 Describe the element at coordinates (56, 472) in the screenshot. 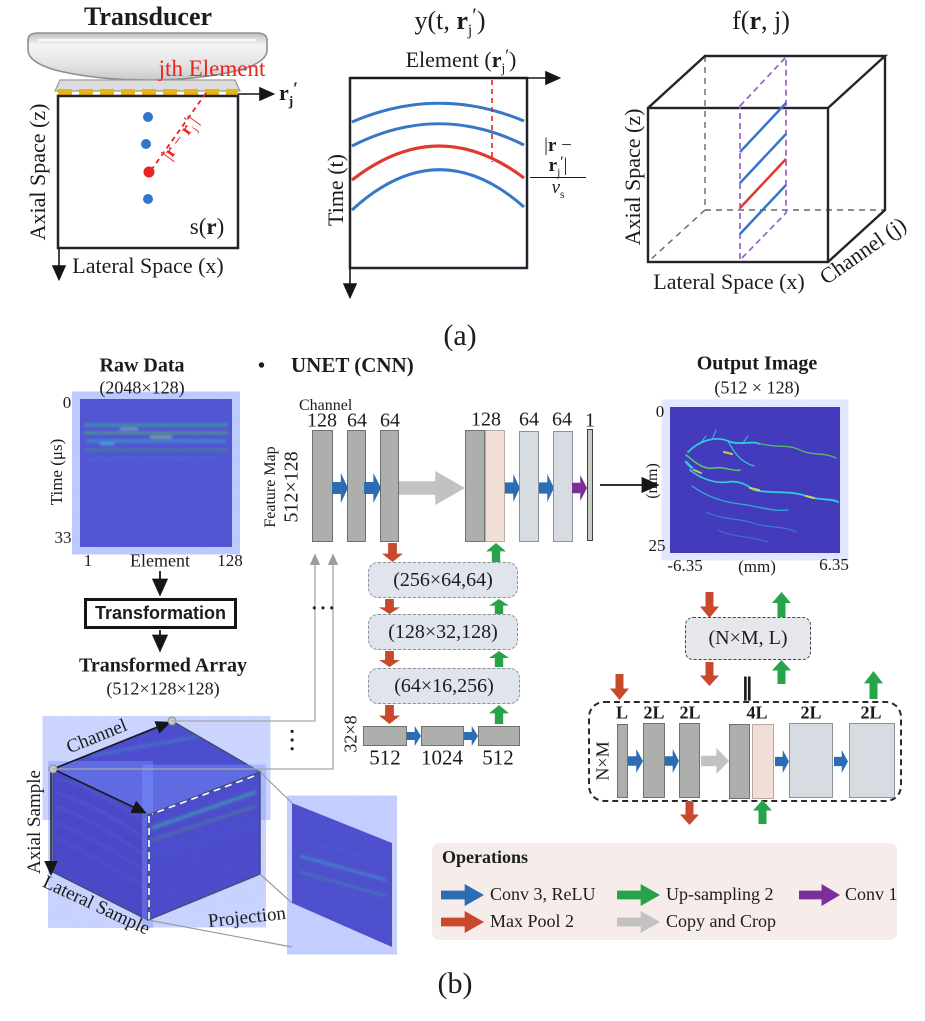

I see `raw-time-axis: Time (μs)` at that location.